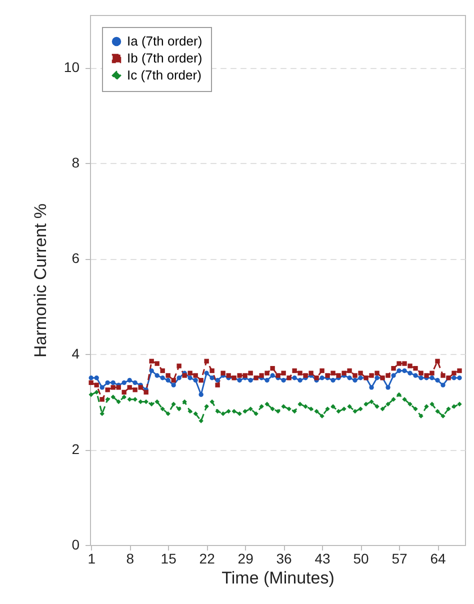 This screenshot has height=604, width=474. Describe the element at coordinates (164, 58) in the screenshot. I see `legend-label: Ib (7th order)` at that location.